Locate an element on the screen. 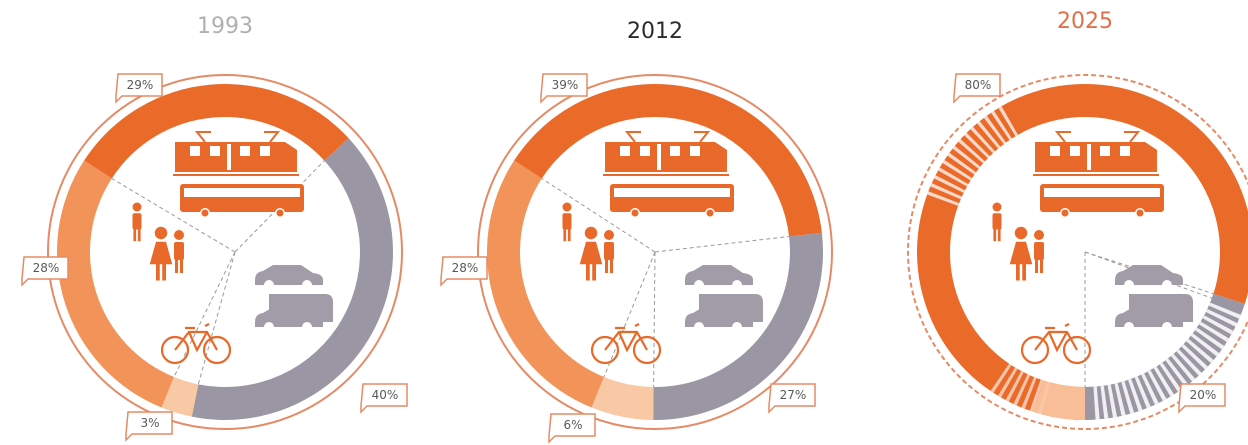  slice-label-bicycle: 3% is located at coordinates (149, 426).